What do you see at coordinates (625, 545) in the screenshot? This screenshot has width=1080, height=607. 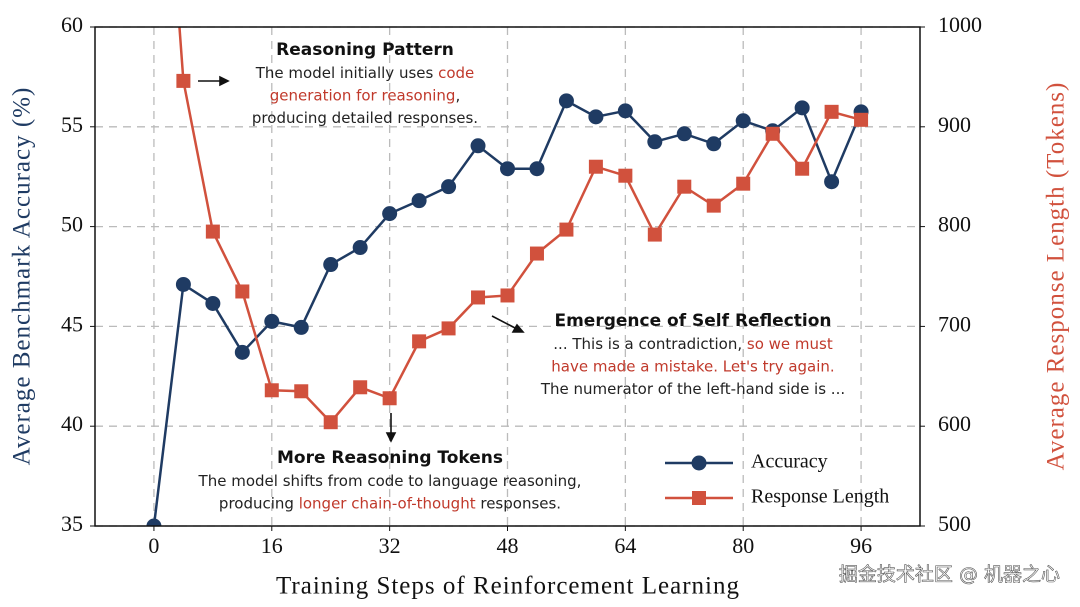 I see `x-tick-label: 64` at bounding box center [625, 545].